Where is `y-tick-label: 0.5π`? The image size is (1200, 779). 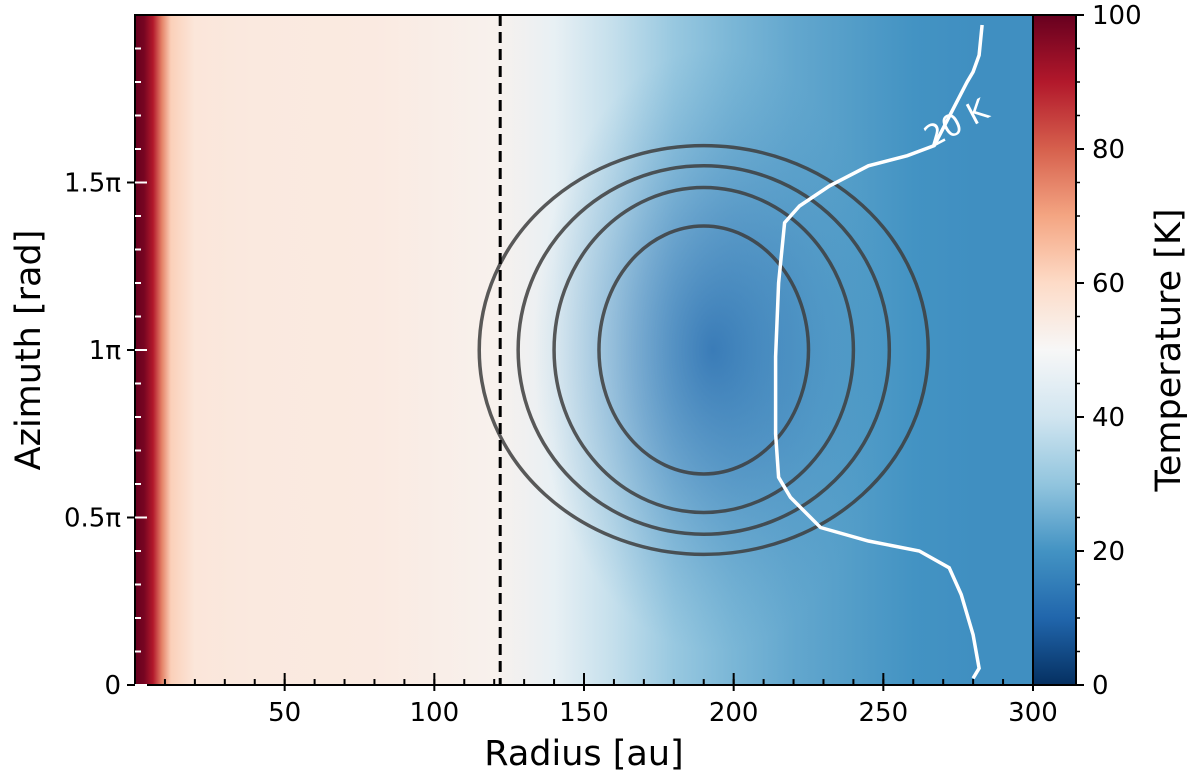
y-tick-label: 0.5π is located at coordinates (92, 519).